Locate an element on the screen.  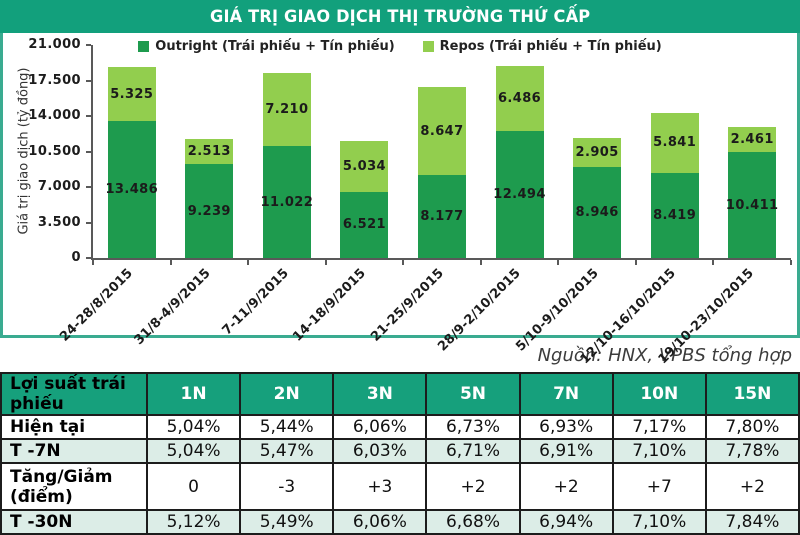
table-cell: 5,04% is located at coordinates (193, 451).